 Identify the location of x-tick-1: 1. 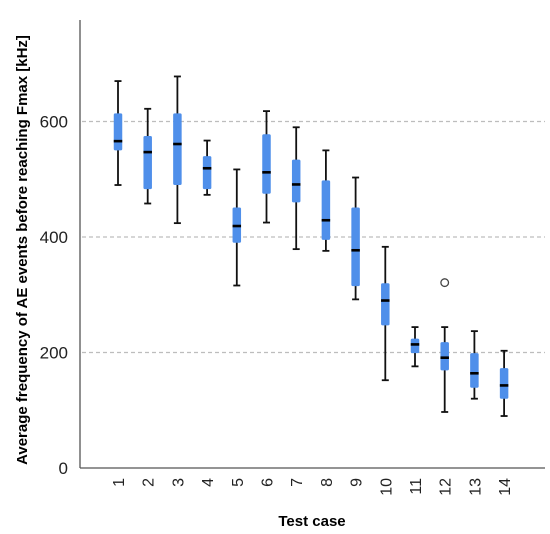
(119, 482).